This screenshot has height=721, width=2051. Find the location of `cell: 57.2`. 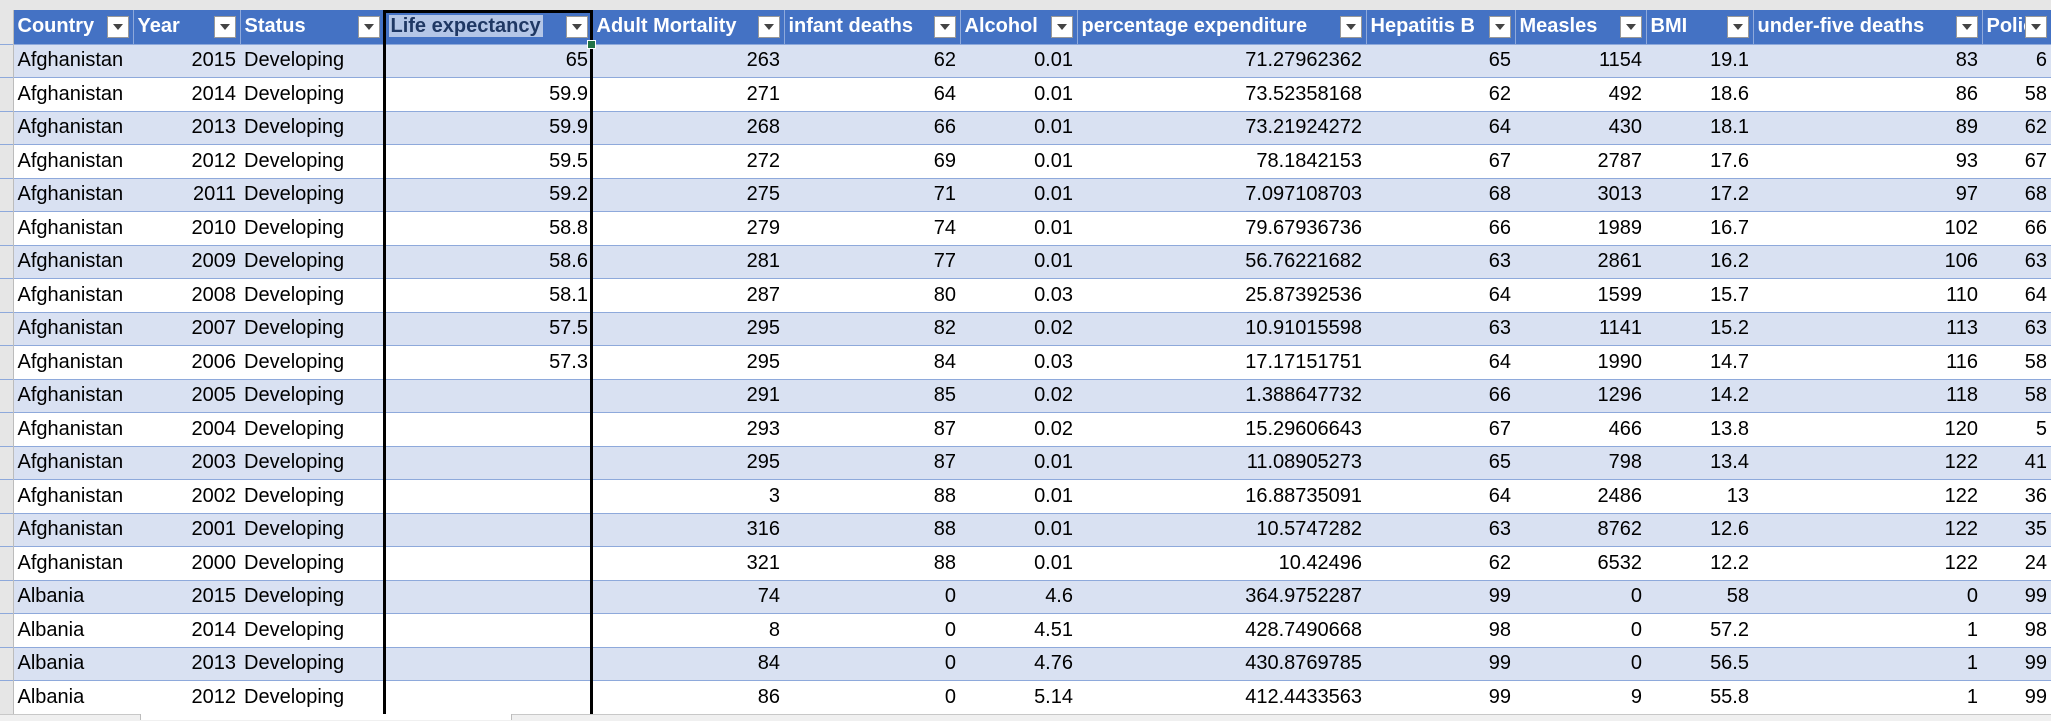

cell: 57.2 is located at coordinates (1699, 630).